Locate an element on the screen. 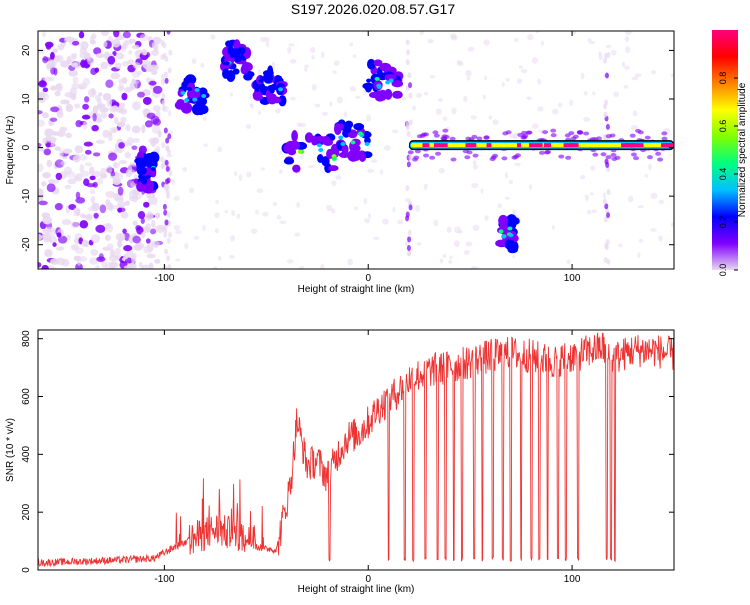 This screenshot has width=750, height=605. y-tick-label: -10 is located at coordinates (26, 195).